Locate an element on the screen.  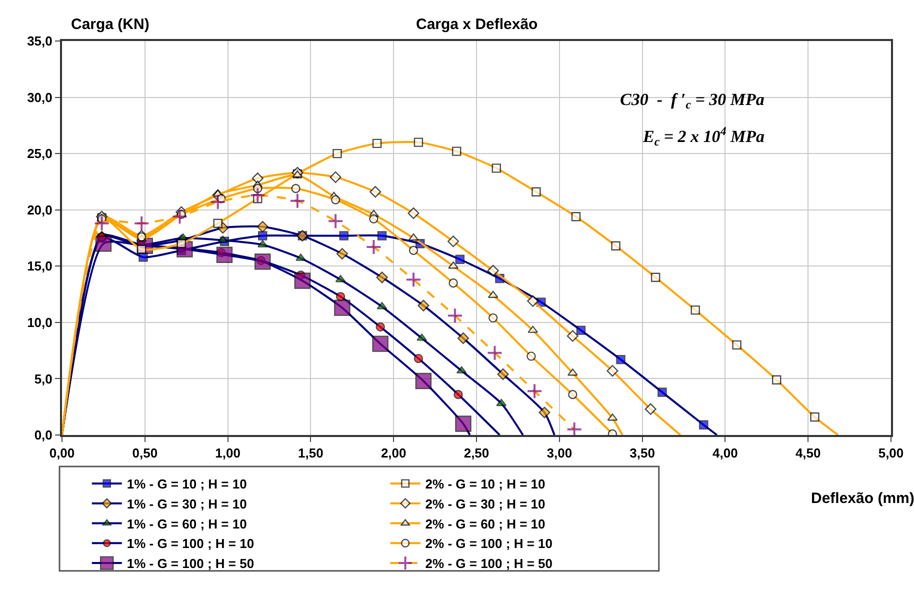
annotation: C30 - f ′$_{c}$ = 30 MPa is located at coordinates (692, 101).